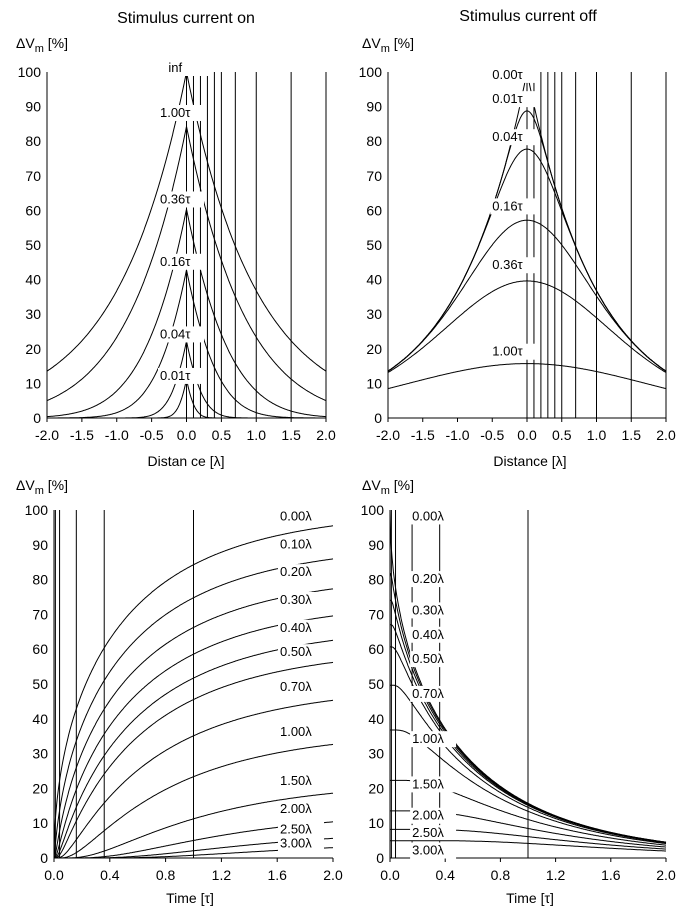  Describe the element at coordinates (296, 686) in the screenshot. I see `series-label: 0.70λ` at that location.